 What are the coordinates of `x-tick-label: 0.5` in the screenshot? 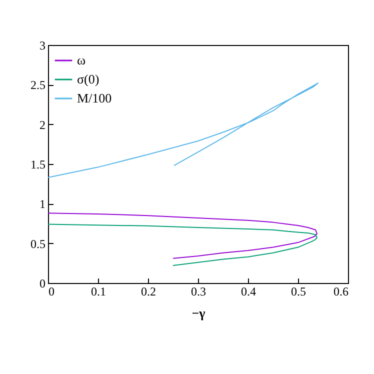 It's located at (298, 291).